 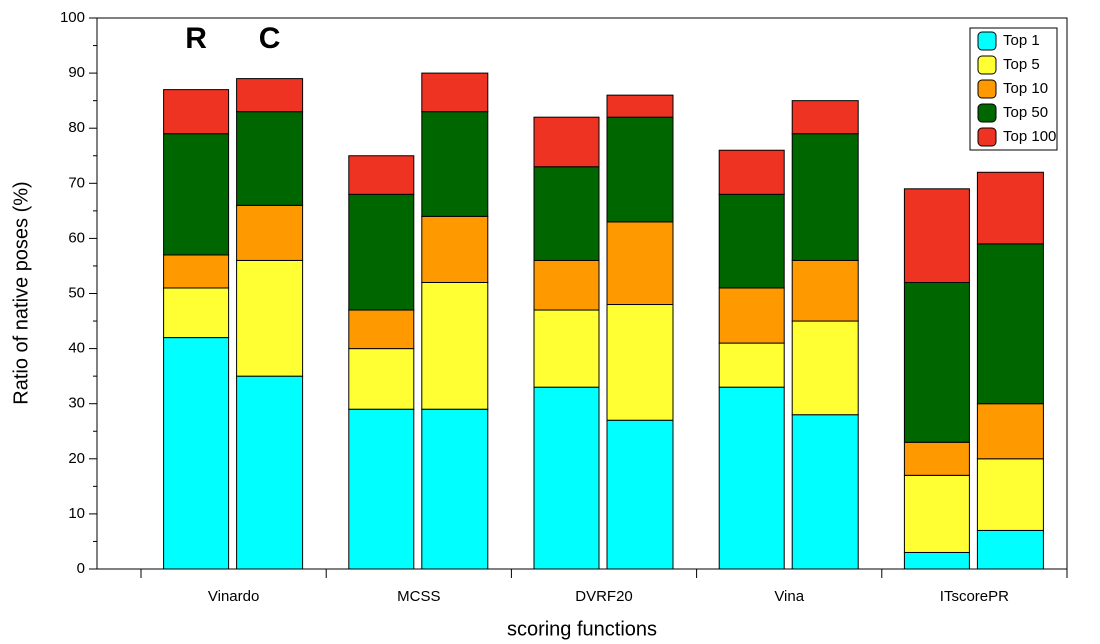 I want to click on y-tick-label: 10, so click(x=76, y=513).